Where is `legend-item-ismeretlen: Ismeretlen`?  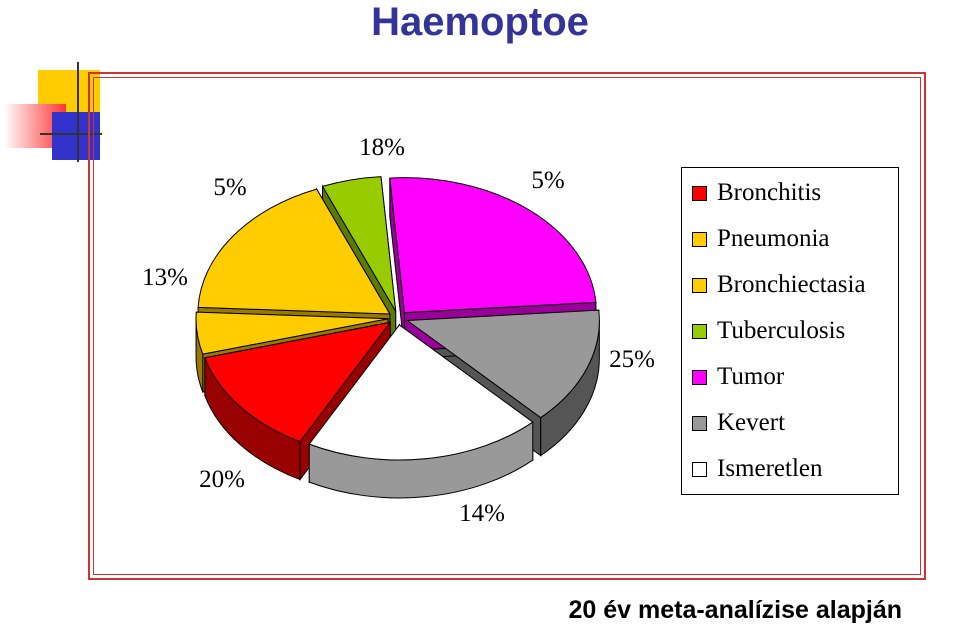
legend-item-ismeretlen: Ismeretlen is located at coordinates (757, 469).